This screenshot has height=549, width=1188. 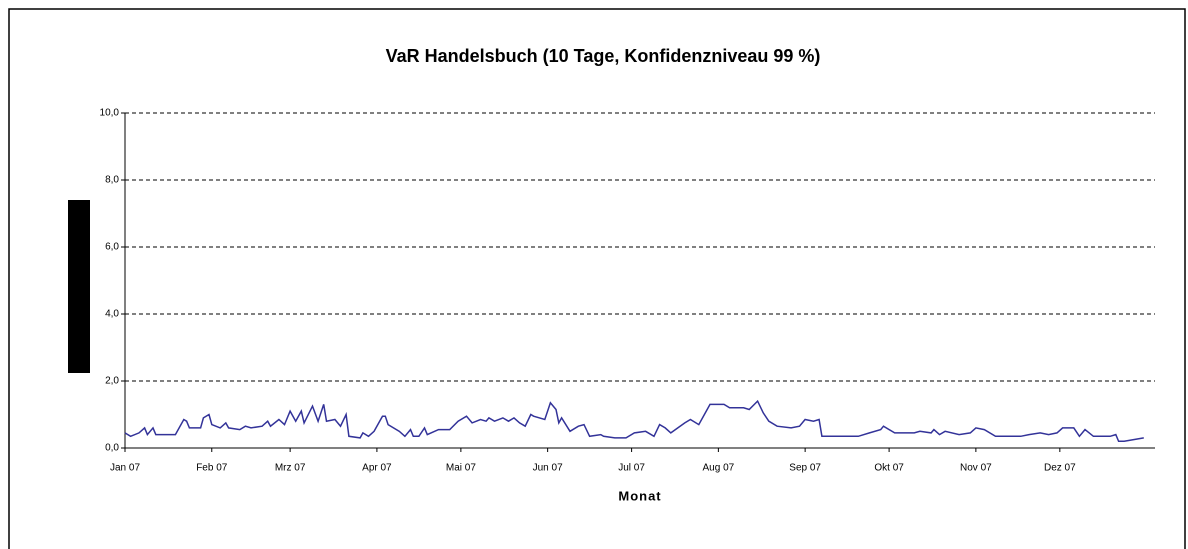 I want to click on x-tick-label: Mai 07, so click(x=461, y=468).